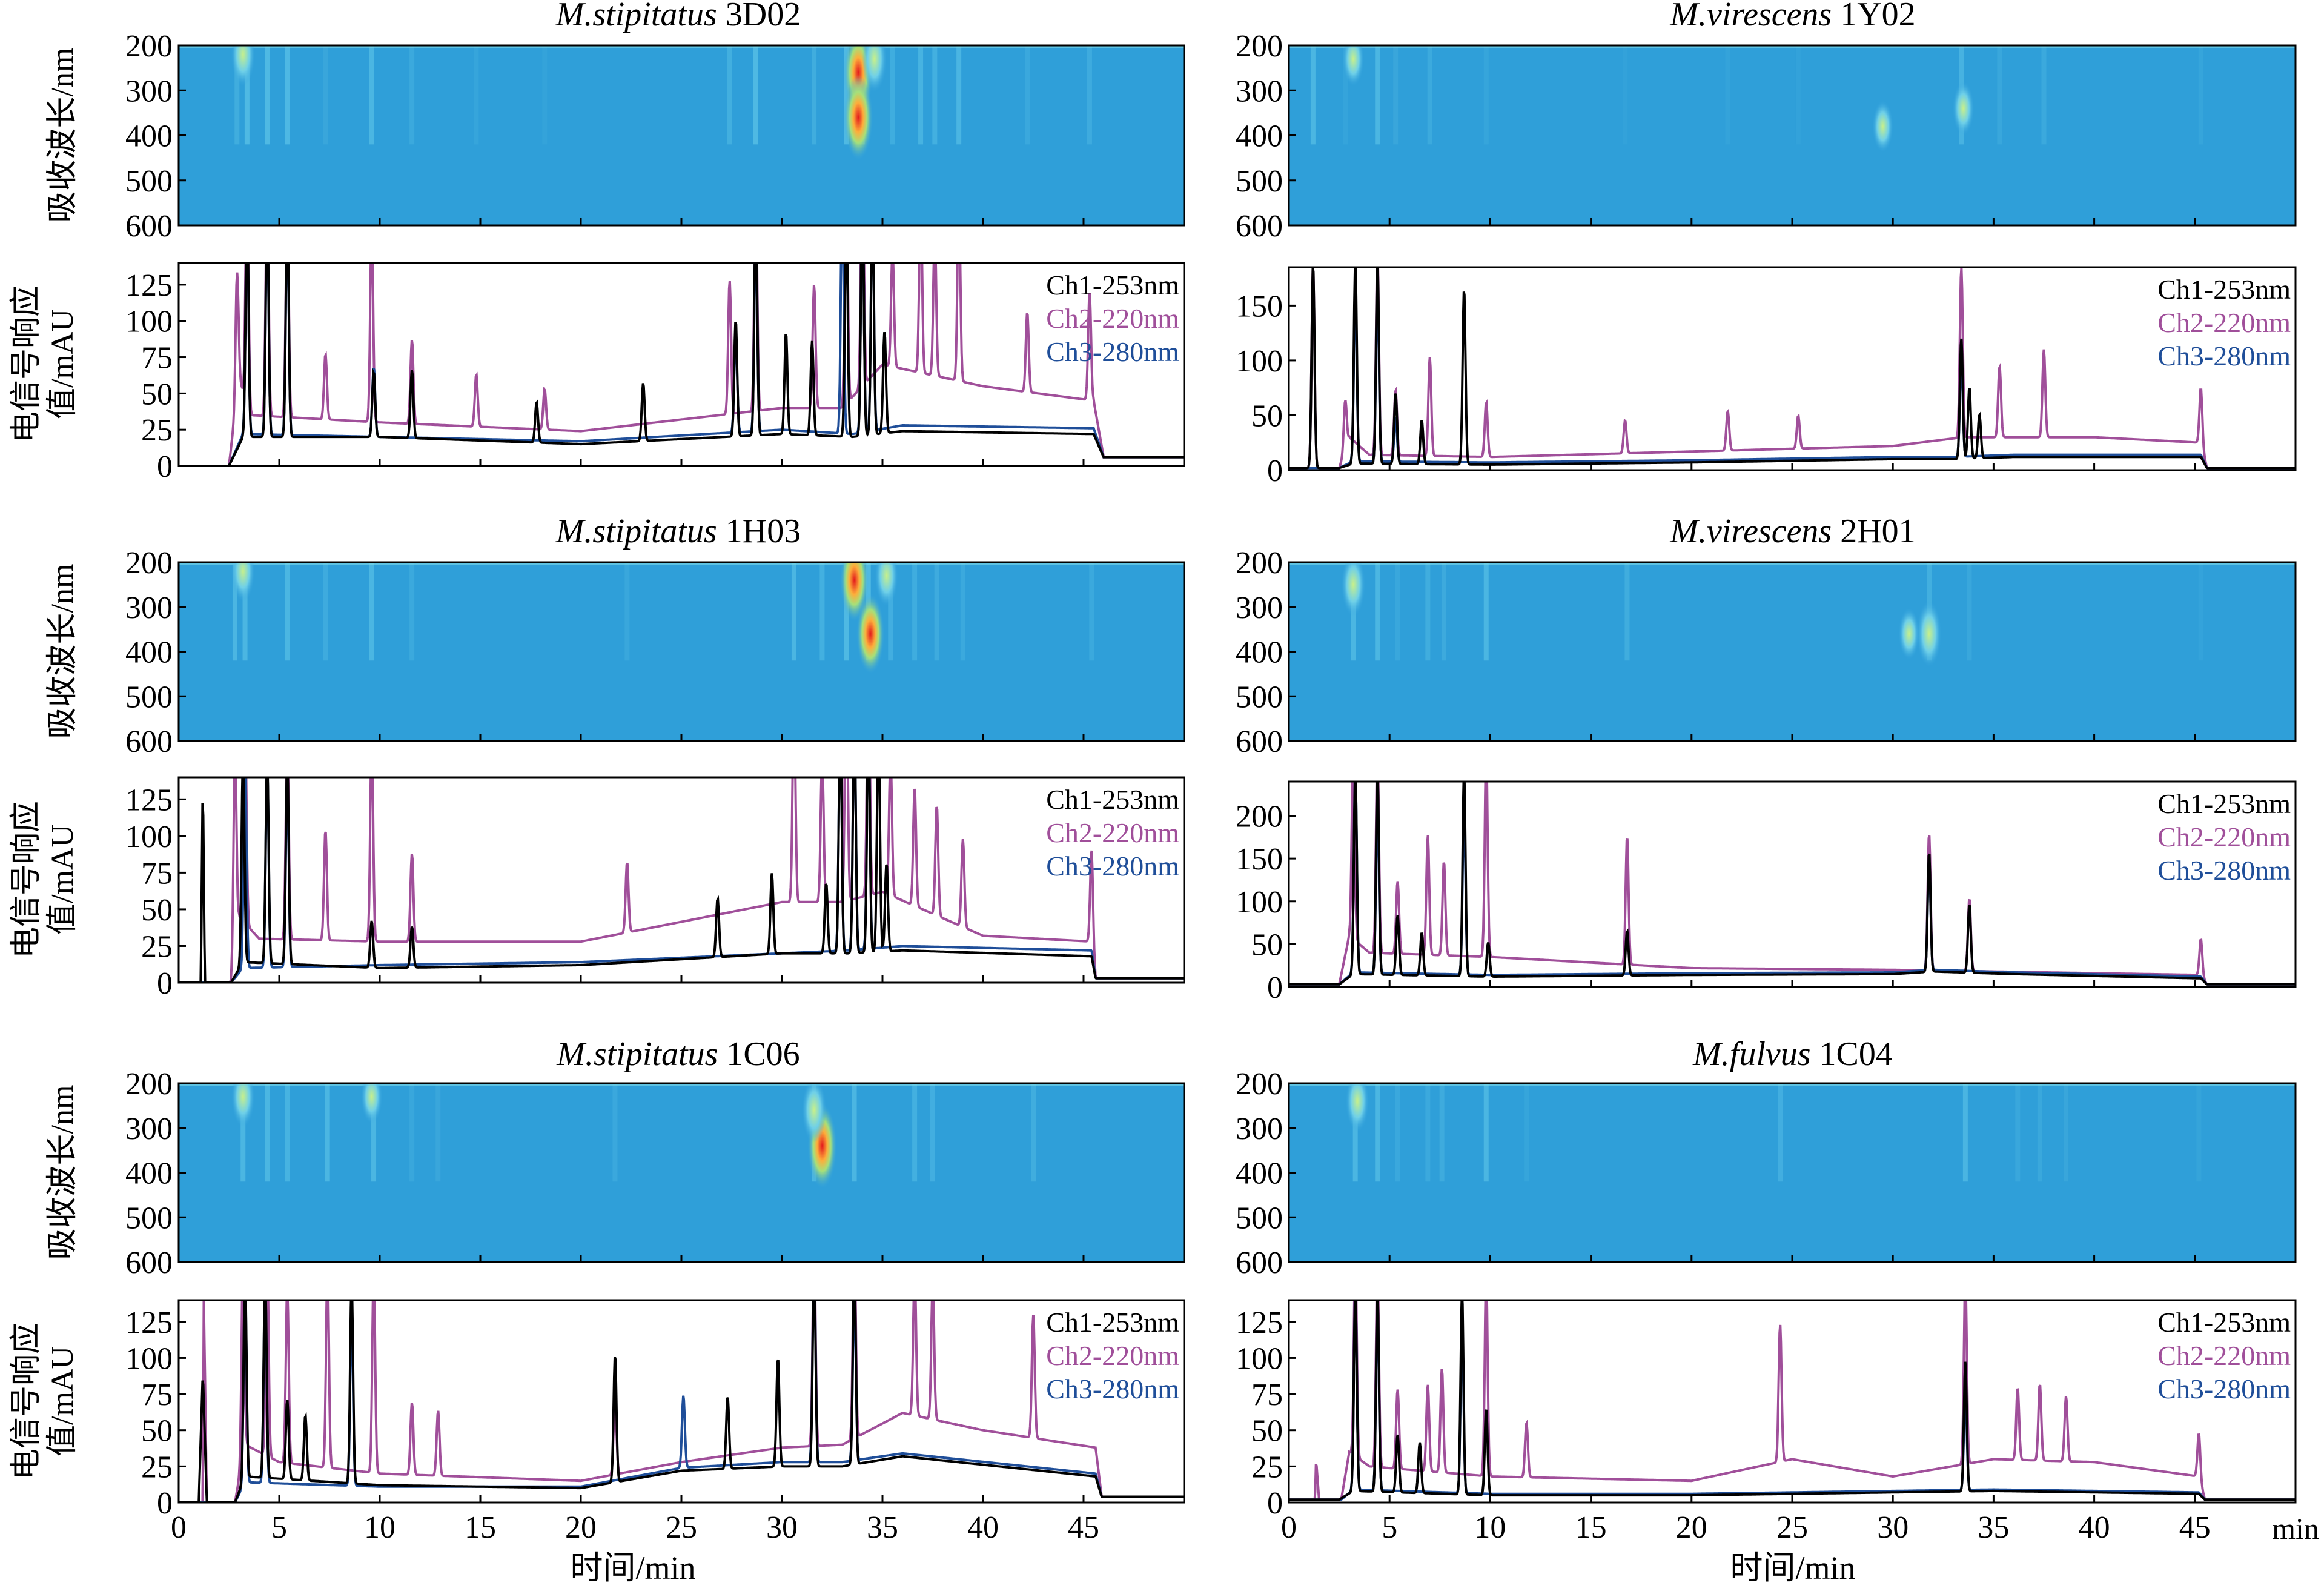 This screenshot has width=2324, height=1594. What do you see at coordinates (2295, 1529) in the screenshot?
I see `x-unit-label: min` at bounding box center [2295, 1529].